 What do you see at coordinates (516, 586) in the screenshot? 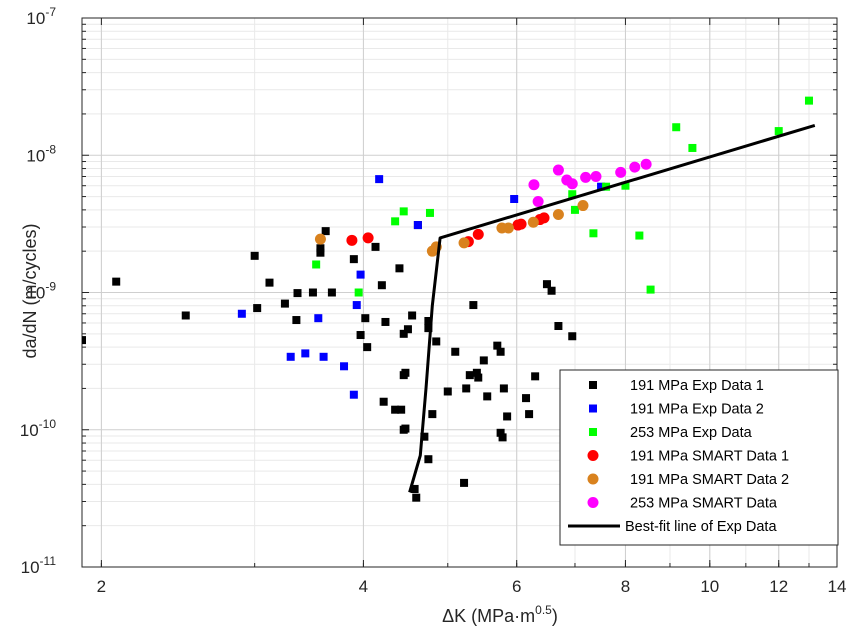
I see `x-tick-label: 6` at bounding box center [516, 586].